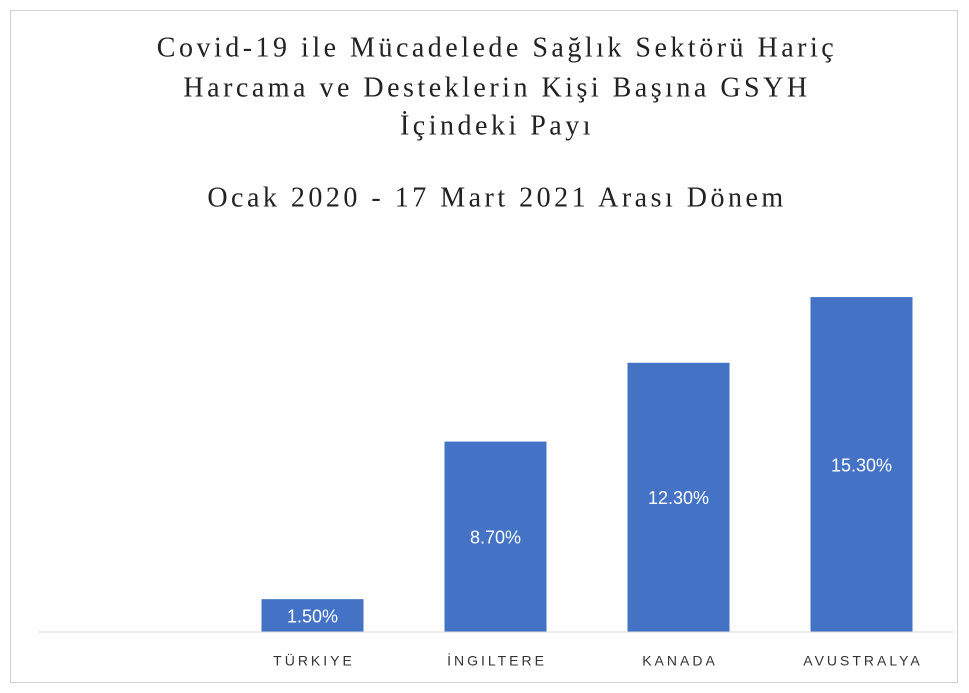 The width and height of the screenshot is (969, 693). Describe the element at coordinates (314, 660) in the screenshot. I see `x-tick-label: TÜRKIYE` at that location.